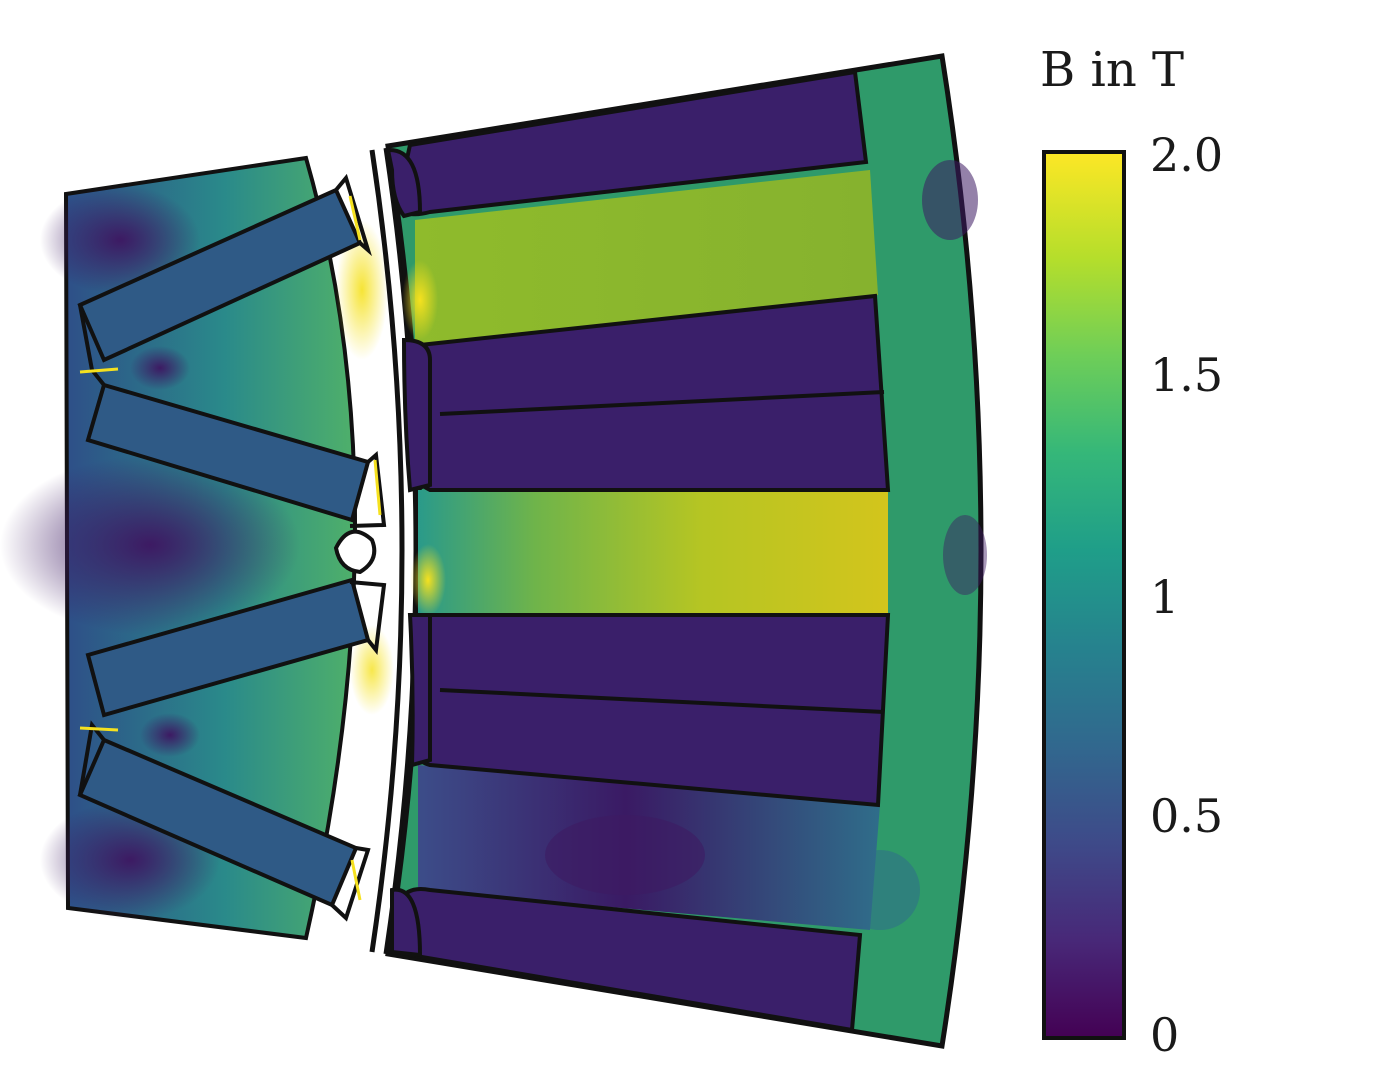 The height and width of the screenshot is (1086, 1378). I want to click on winding-layer-separators, so click(662, 552).